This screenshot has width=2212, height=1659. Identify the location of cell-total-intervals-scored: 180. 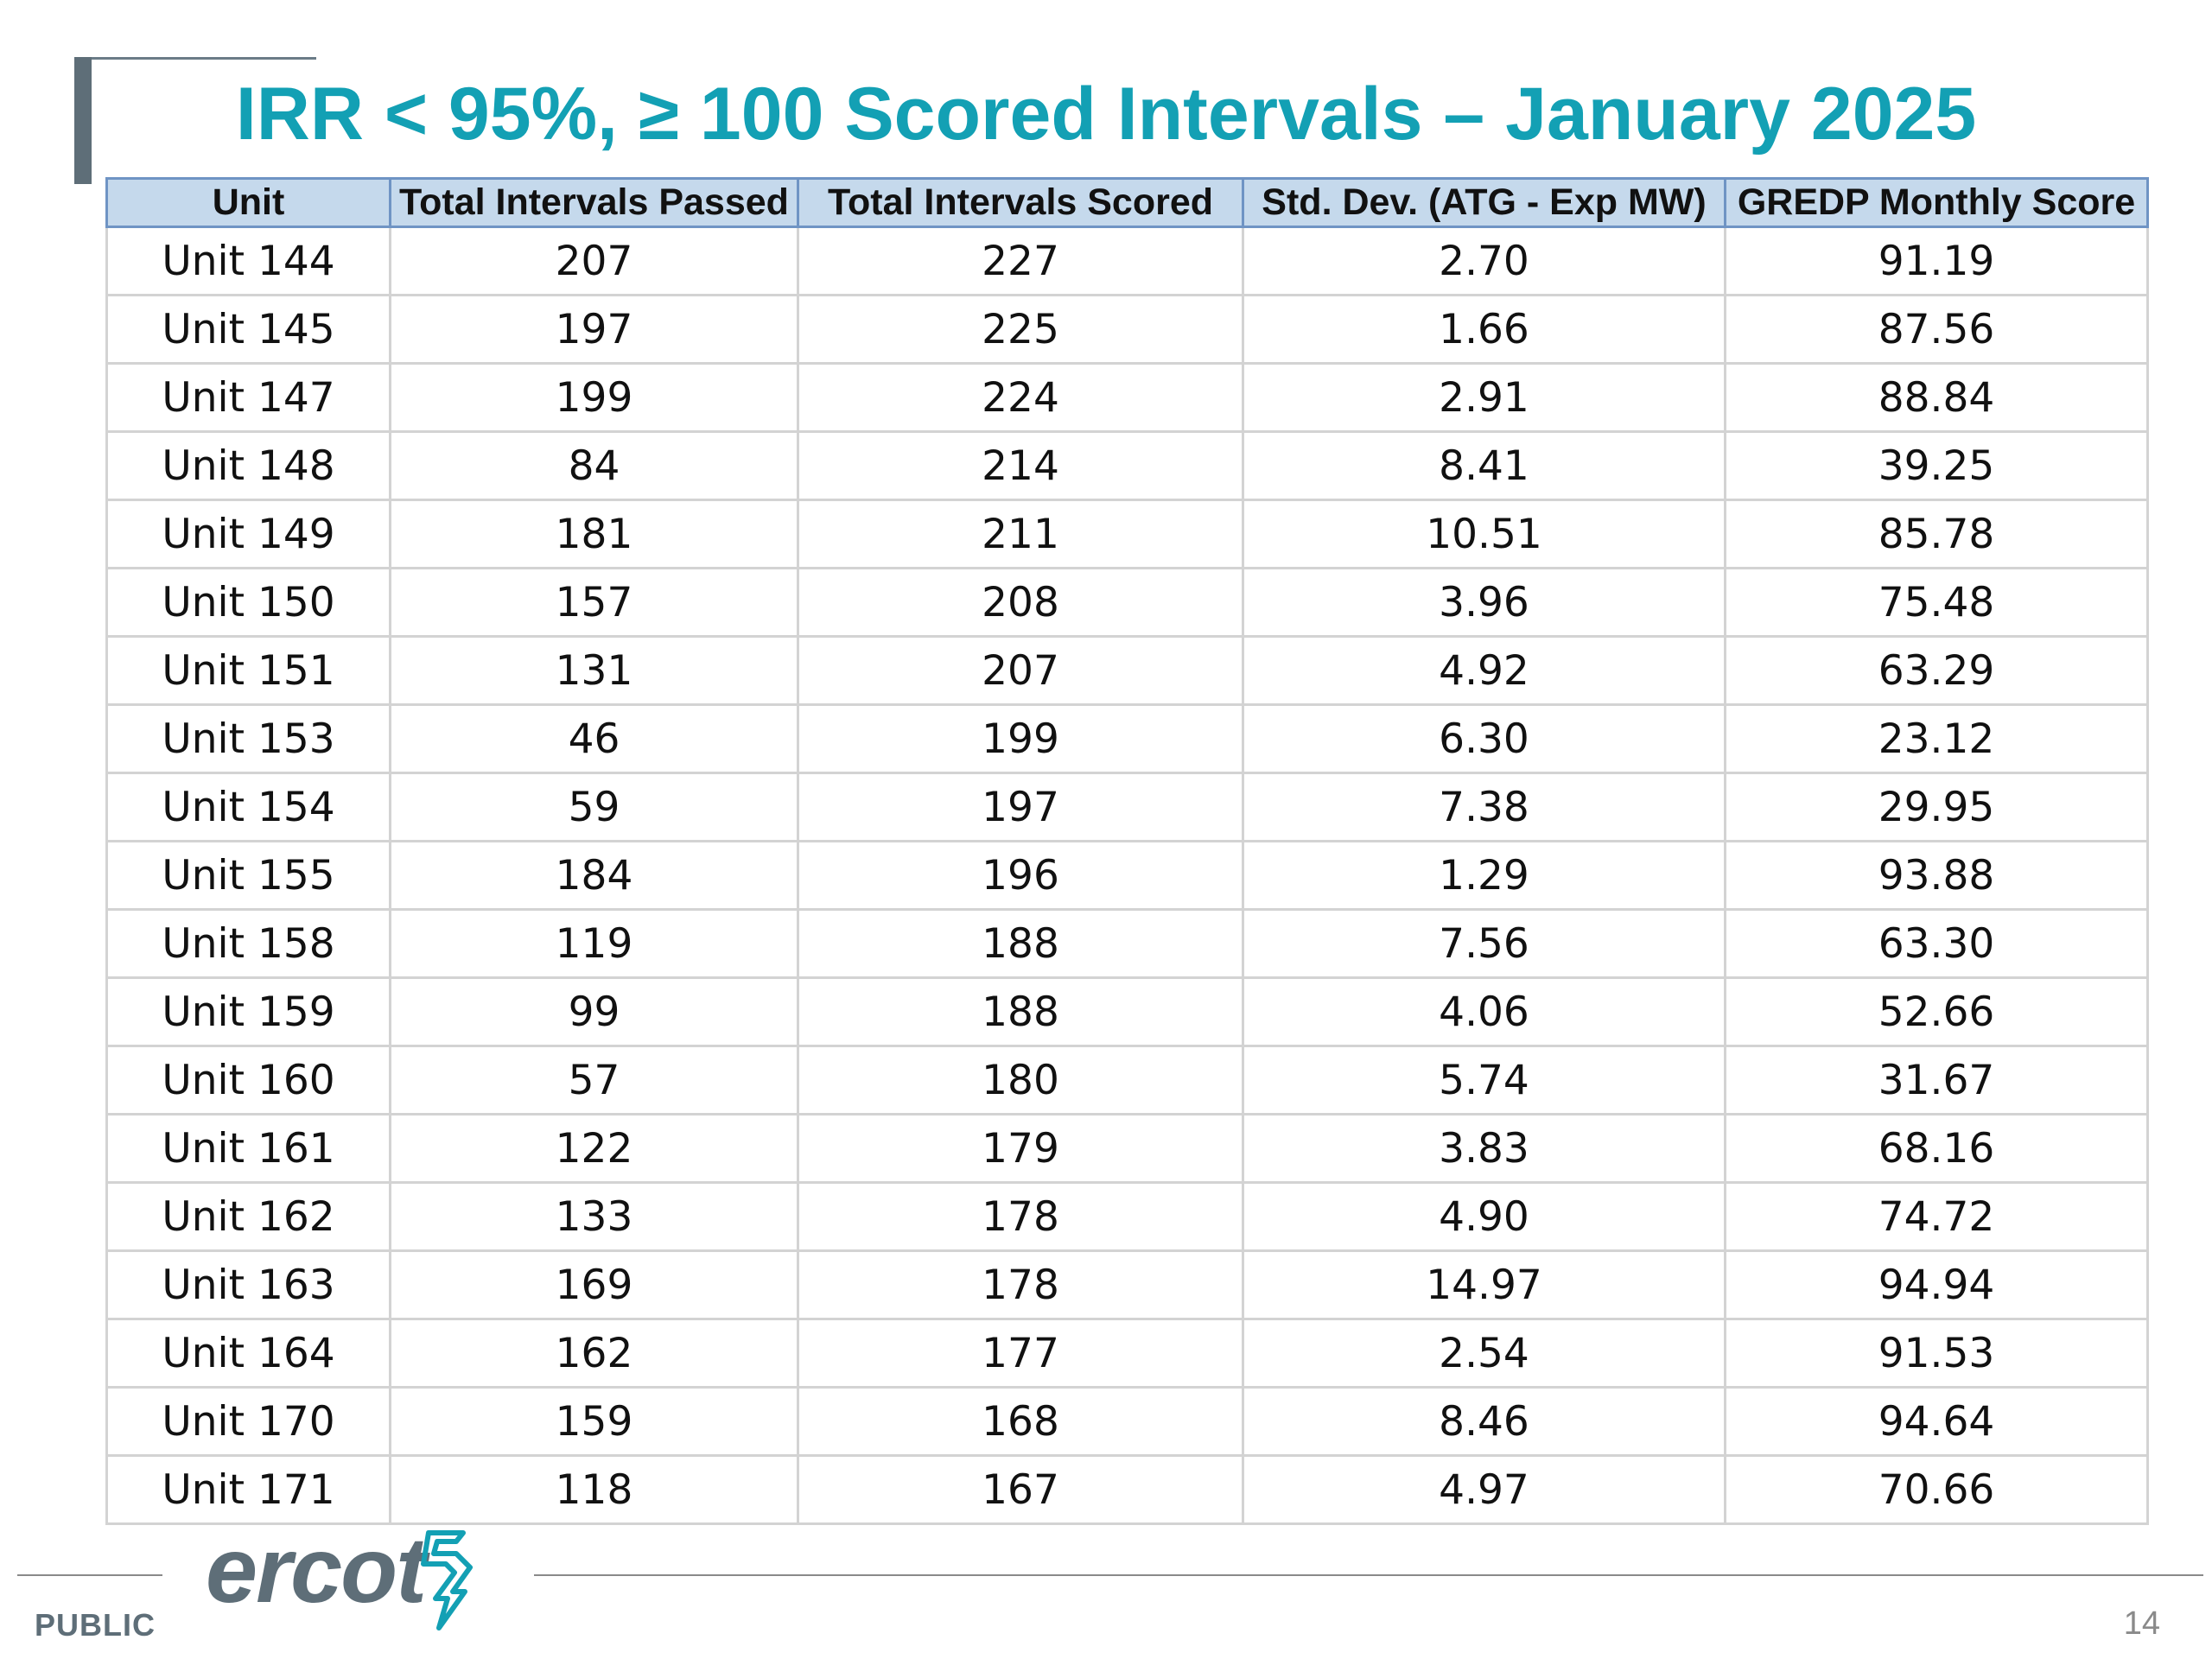
(1021, 1080).